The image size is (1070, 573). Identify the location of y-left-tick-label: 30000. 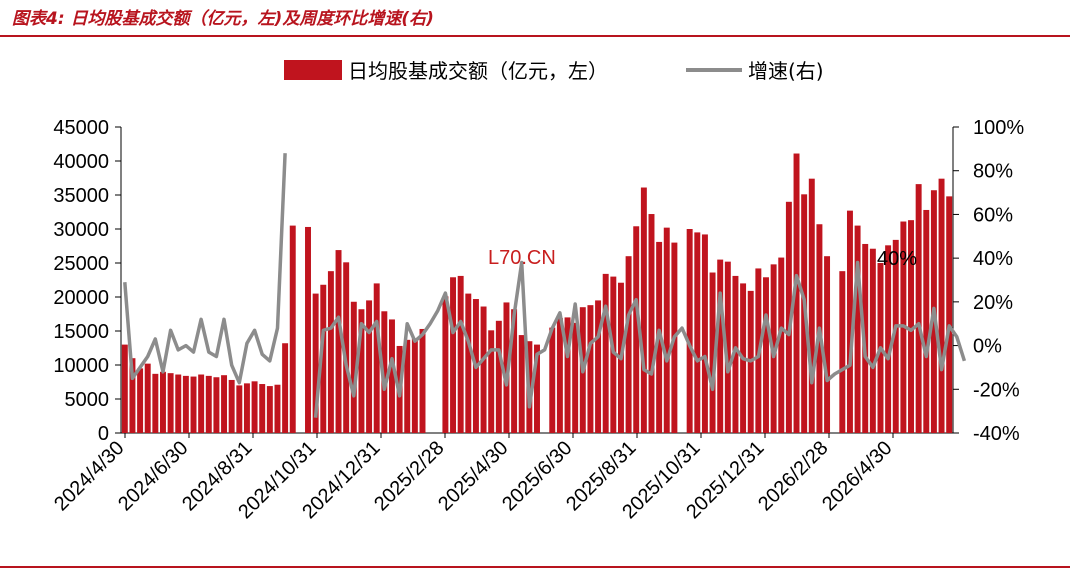
(81, 230).